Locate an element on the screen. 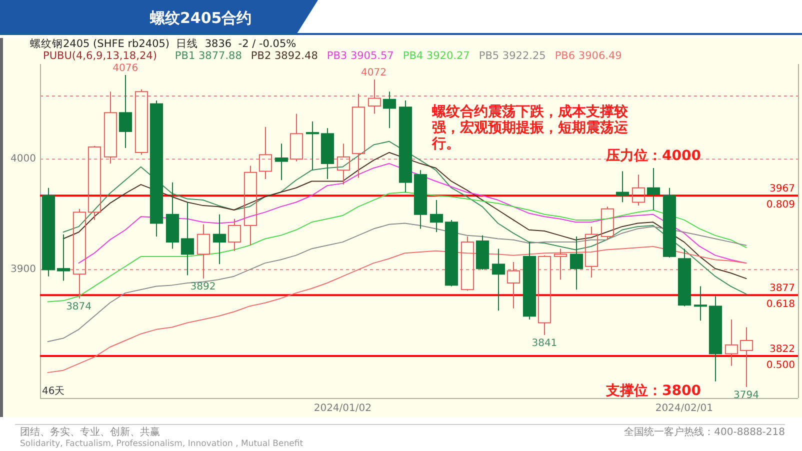  ref-note: 0.618 is located at coordinates (780, 304).